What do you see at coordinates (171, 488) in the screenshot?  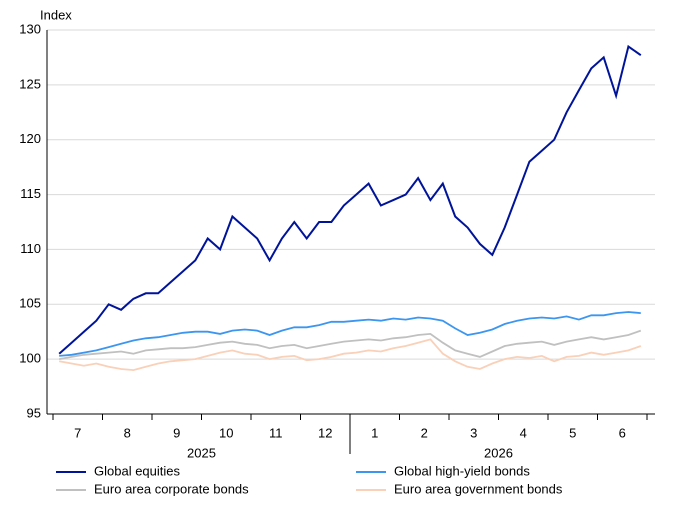 I see `legend-label: Euro area corporate bonds` at bounding box center [171, 488].